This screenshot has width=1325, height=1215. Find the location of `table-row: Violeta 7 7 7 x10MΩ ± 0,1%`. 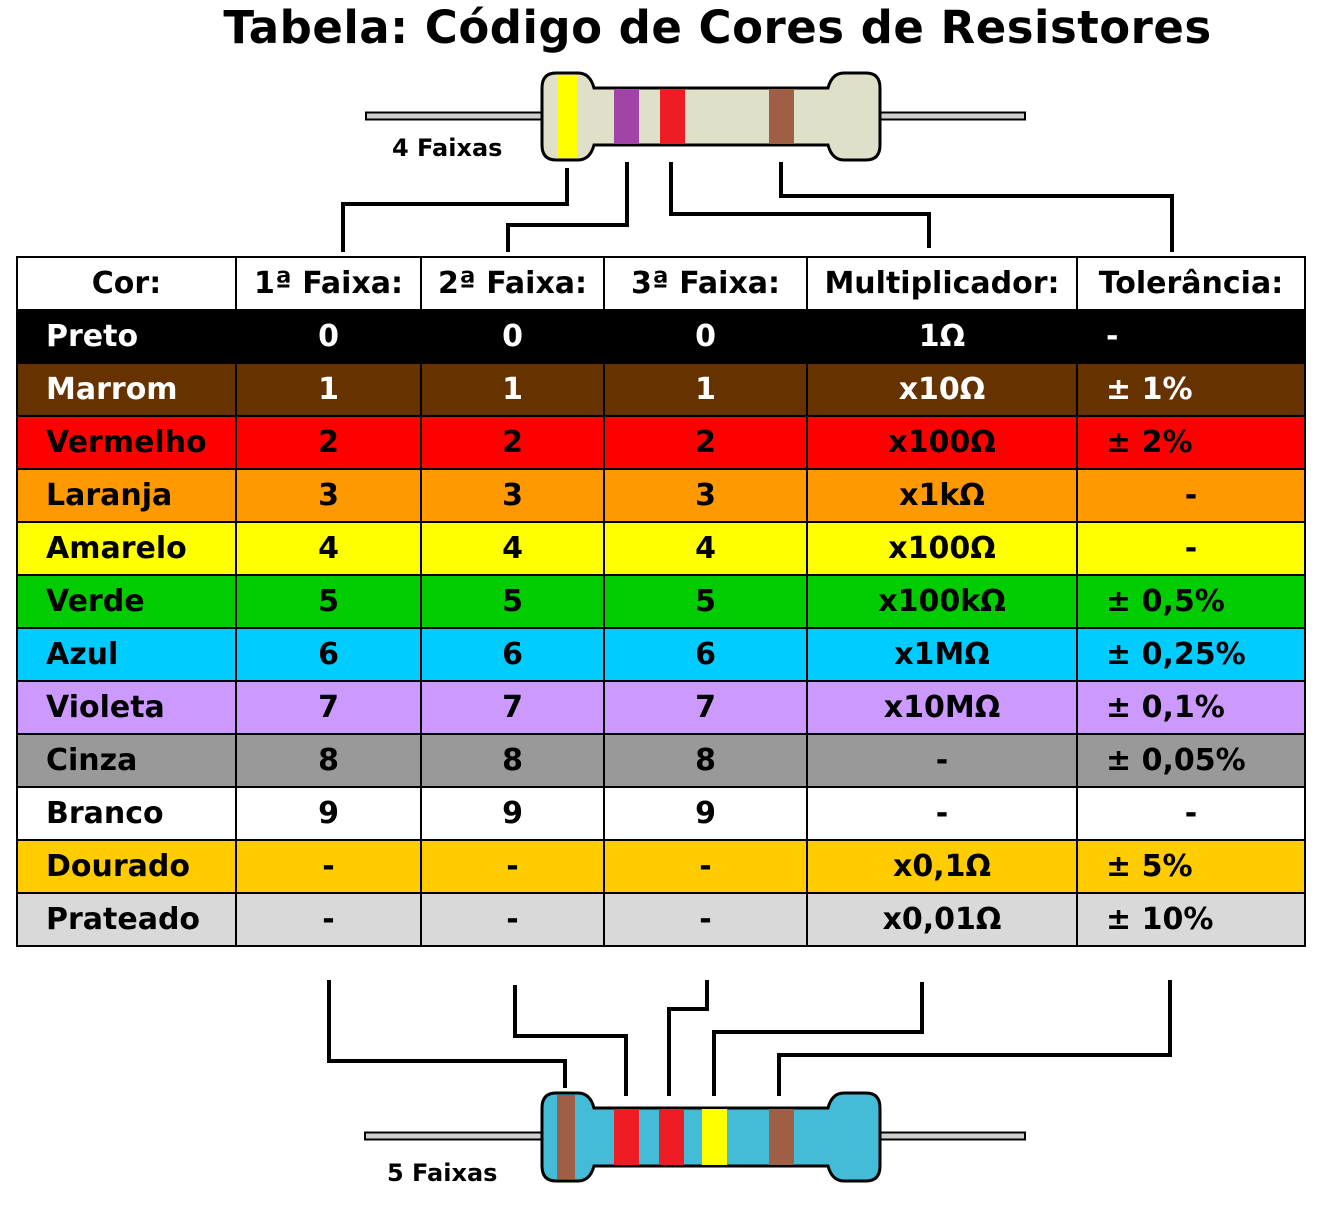

table-row: Violeta 7 7 7 x10MΩ ± 0,1% is located at coordinates (661, 707).